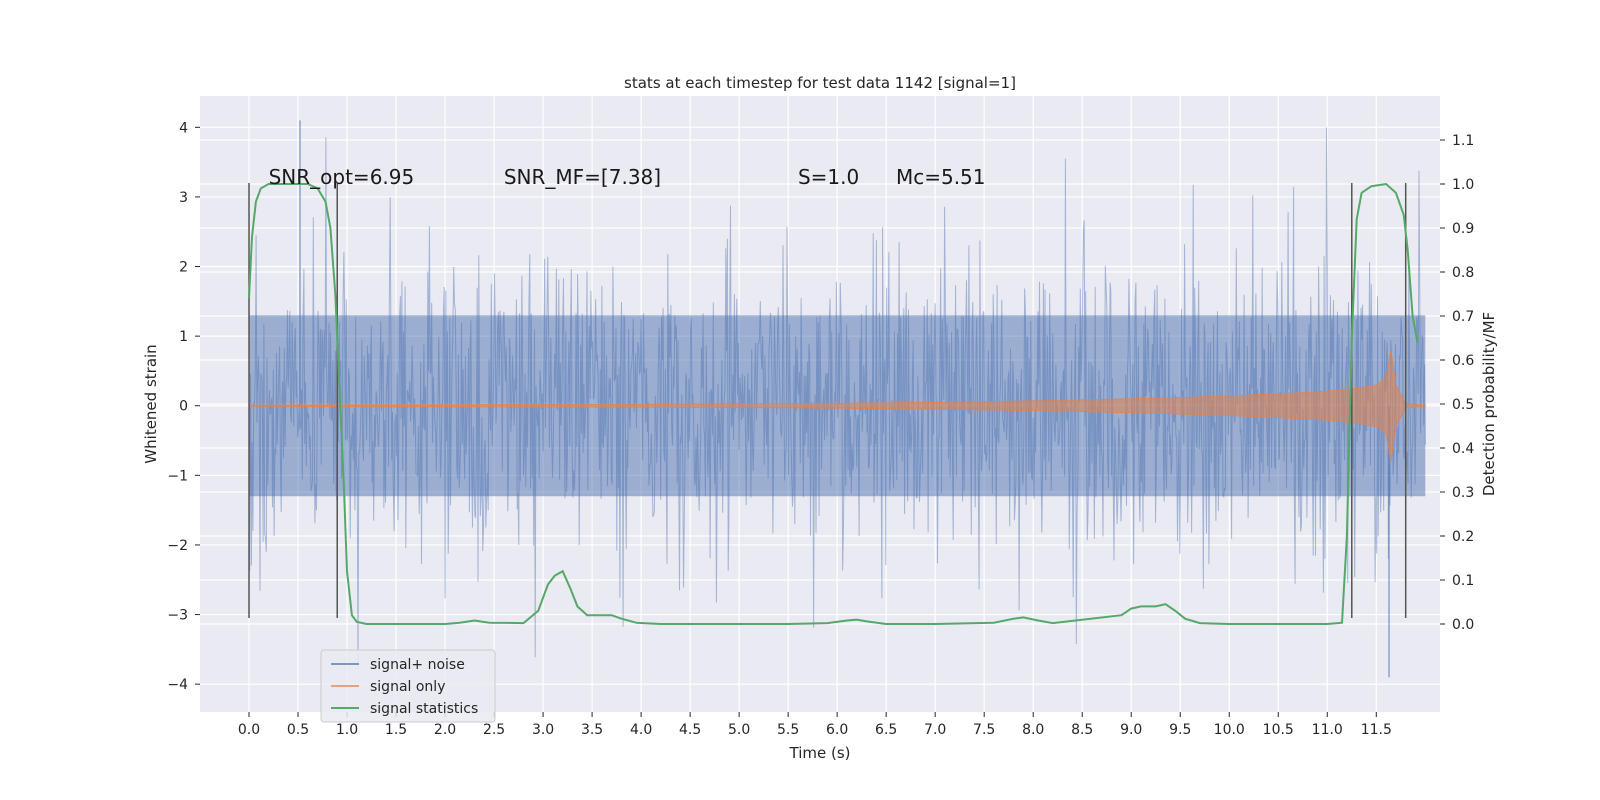 This screenshot has height=800, width=1600. Describe the element at coordinates (177, 476) in the screenshot. I see `y-tick-label: −1` at that location.